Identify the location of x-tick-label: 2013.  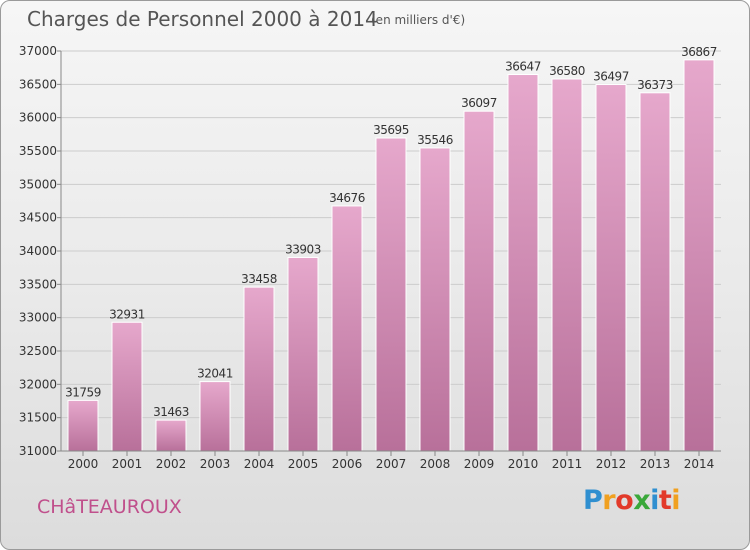
(655, 464).